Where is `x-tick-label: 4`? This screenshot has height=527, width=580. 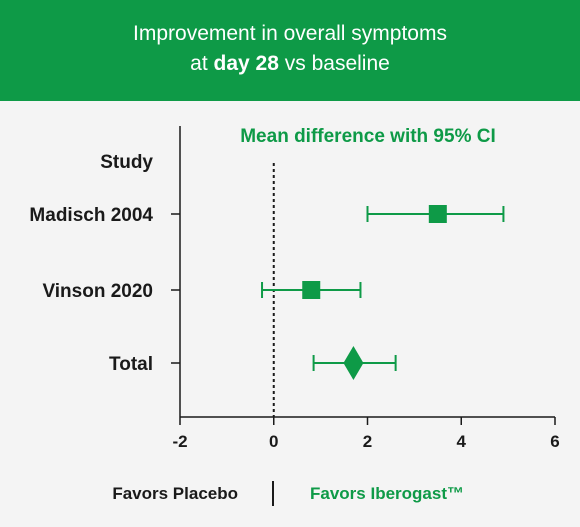 x-tick-label: 4 is located at coordinates (462, 441).